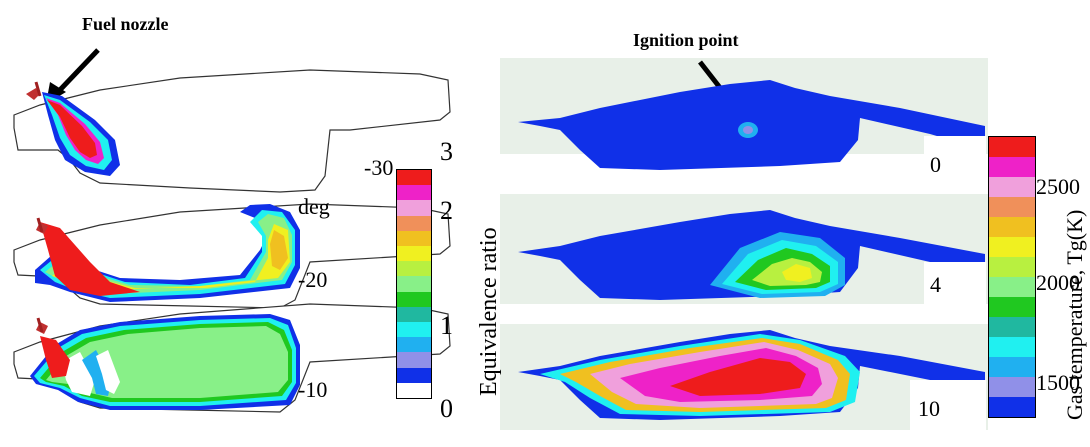 This screenshot has width=1090, height=447. I want to click on equivalence-tick-2: 2, so click(446, 210).